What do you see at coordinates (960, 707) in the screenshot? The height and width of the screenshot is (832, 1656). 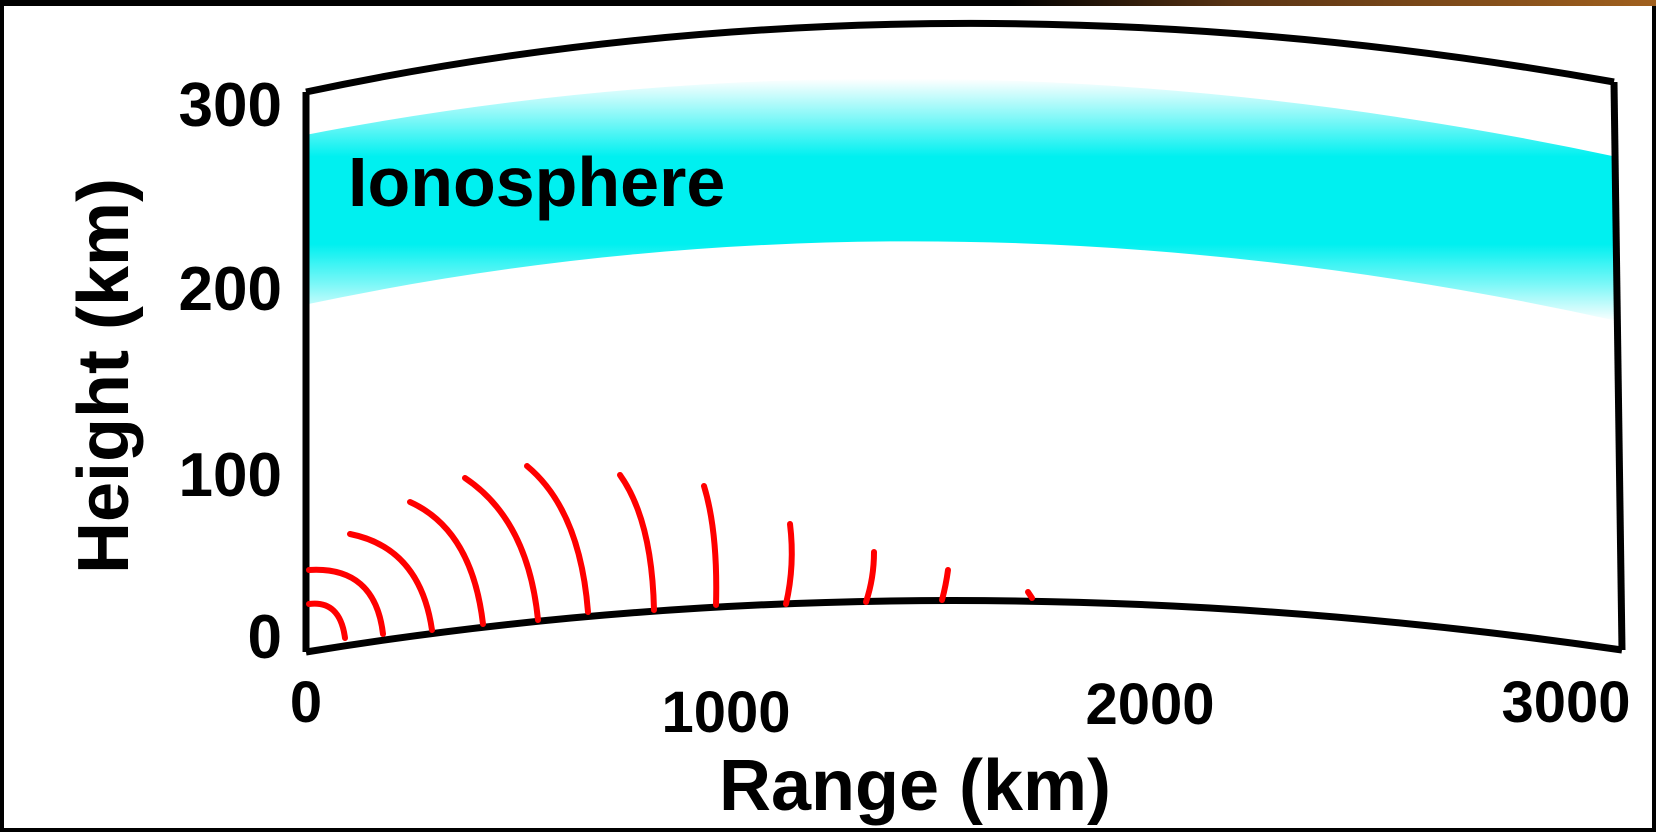 I see `x-axis-ticks: 0 1000 2000 3000` at bounding box center [960, 707].